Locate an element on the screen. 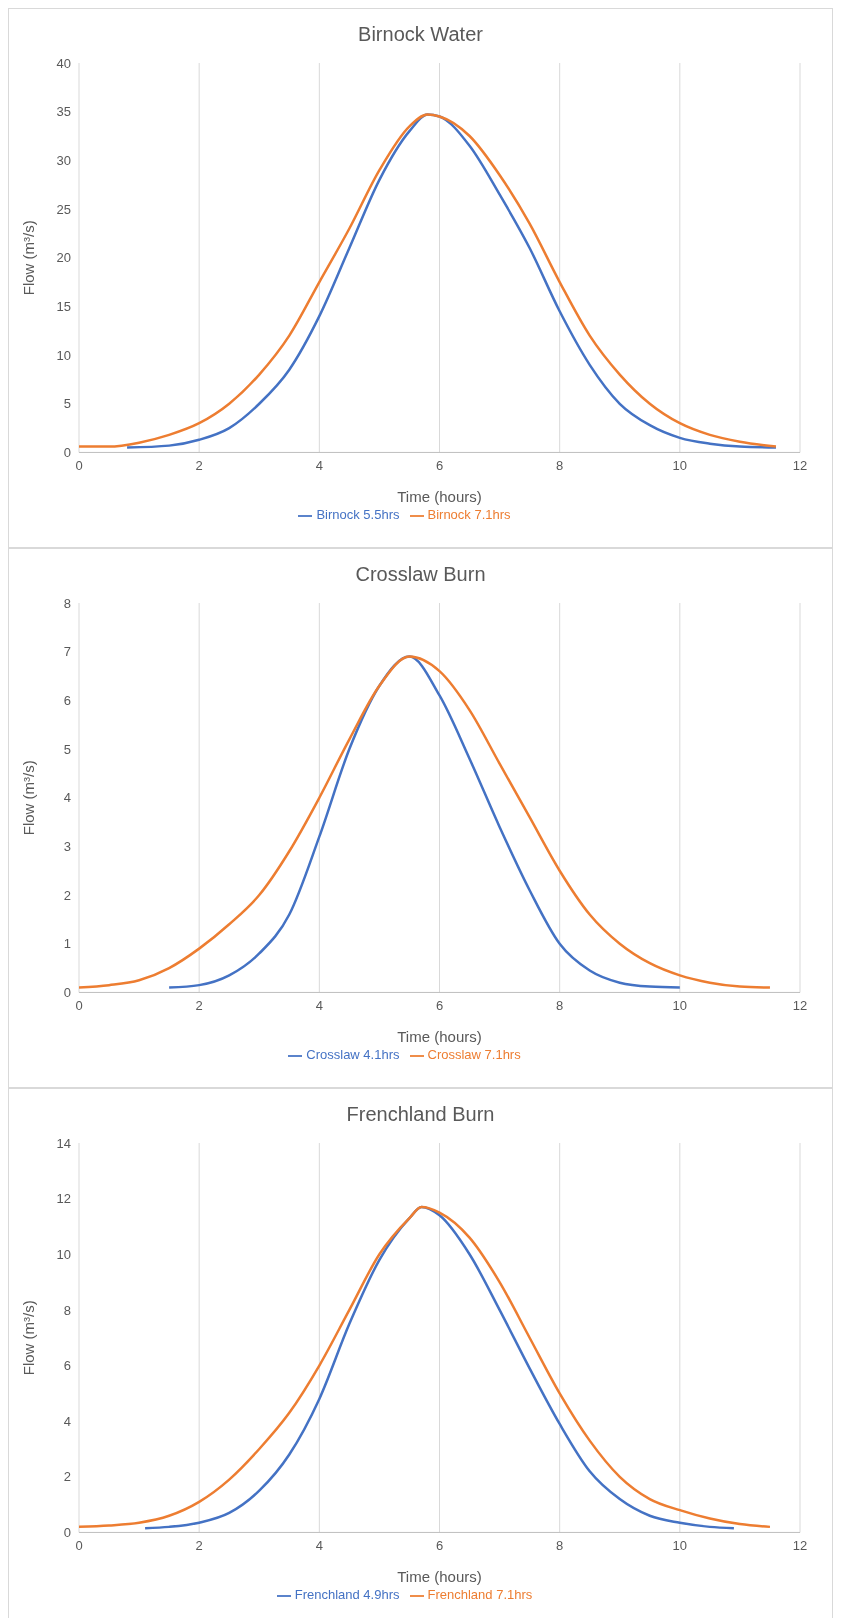 The image size is (845, 1618). y-tick-label: 15 is located at coordinates (63, 307).